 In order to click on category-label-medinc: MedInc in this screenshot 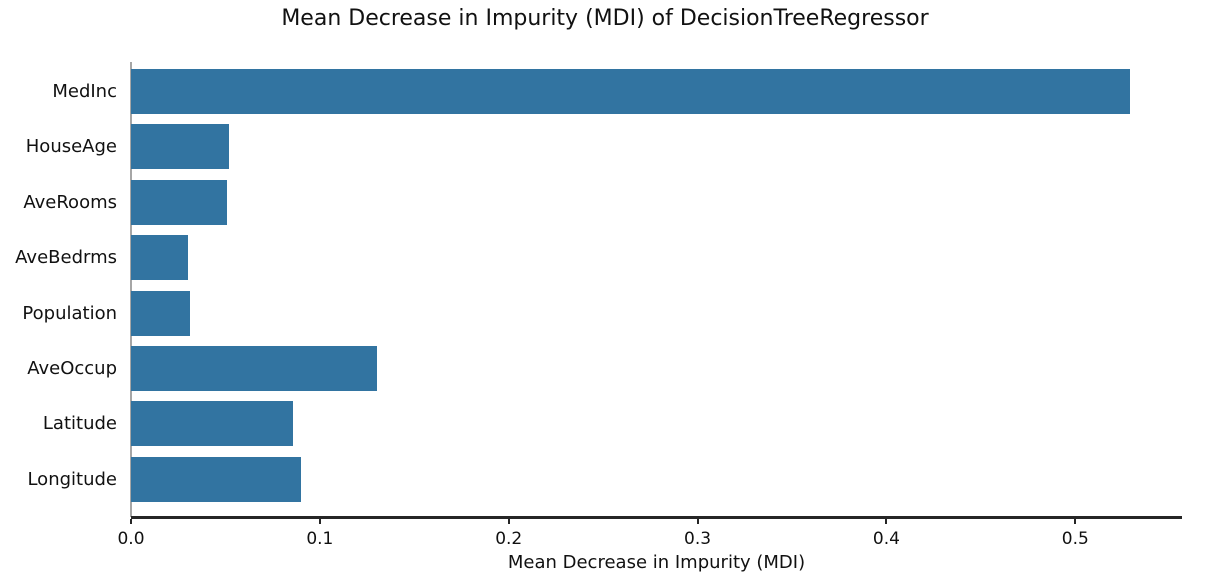, I will do `click(84, 91)`.